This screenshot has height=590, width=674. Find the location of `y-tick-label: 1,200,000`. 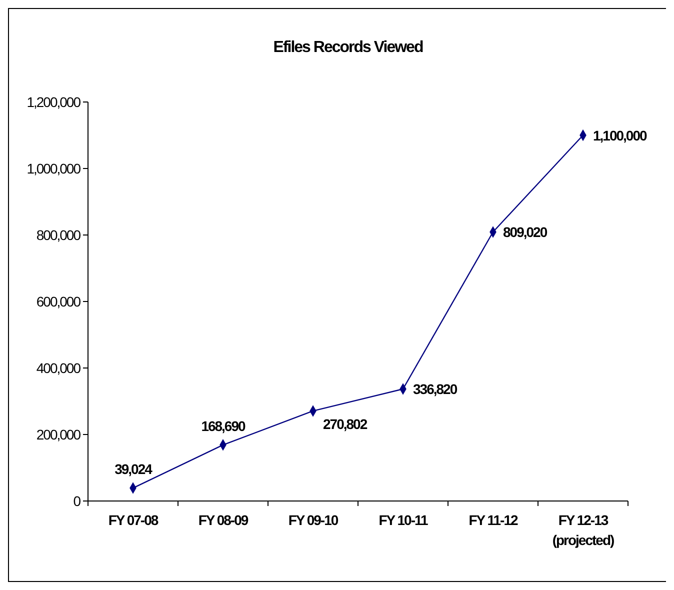

y-tick-label: 1,200,000 is located at coordinates (54, 102).